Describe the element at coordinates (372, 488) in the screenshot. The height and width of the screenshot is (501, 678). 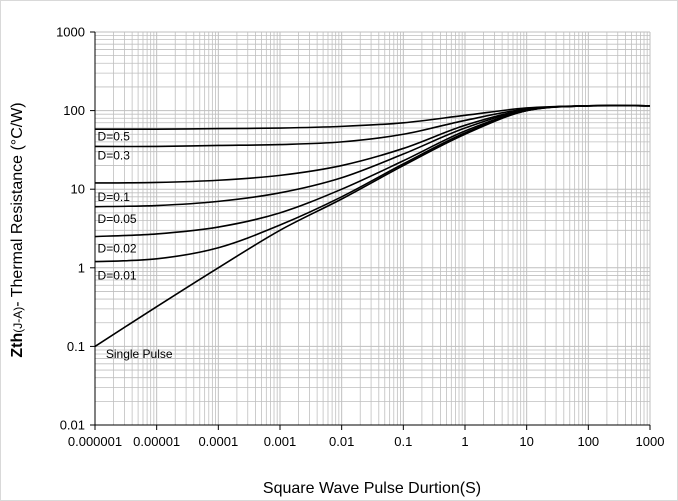
I see `x-axis-title: Square Wave Pulse Durtion(S)` at that location.